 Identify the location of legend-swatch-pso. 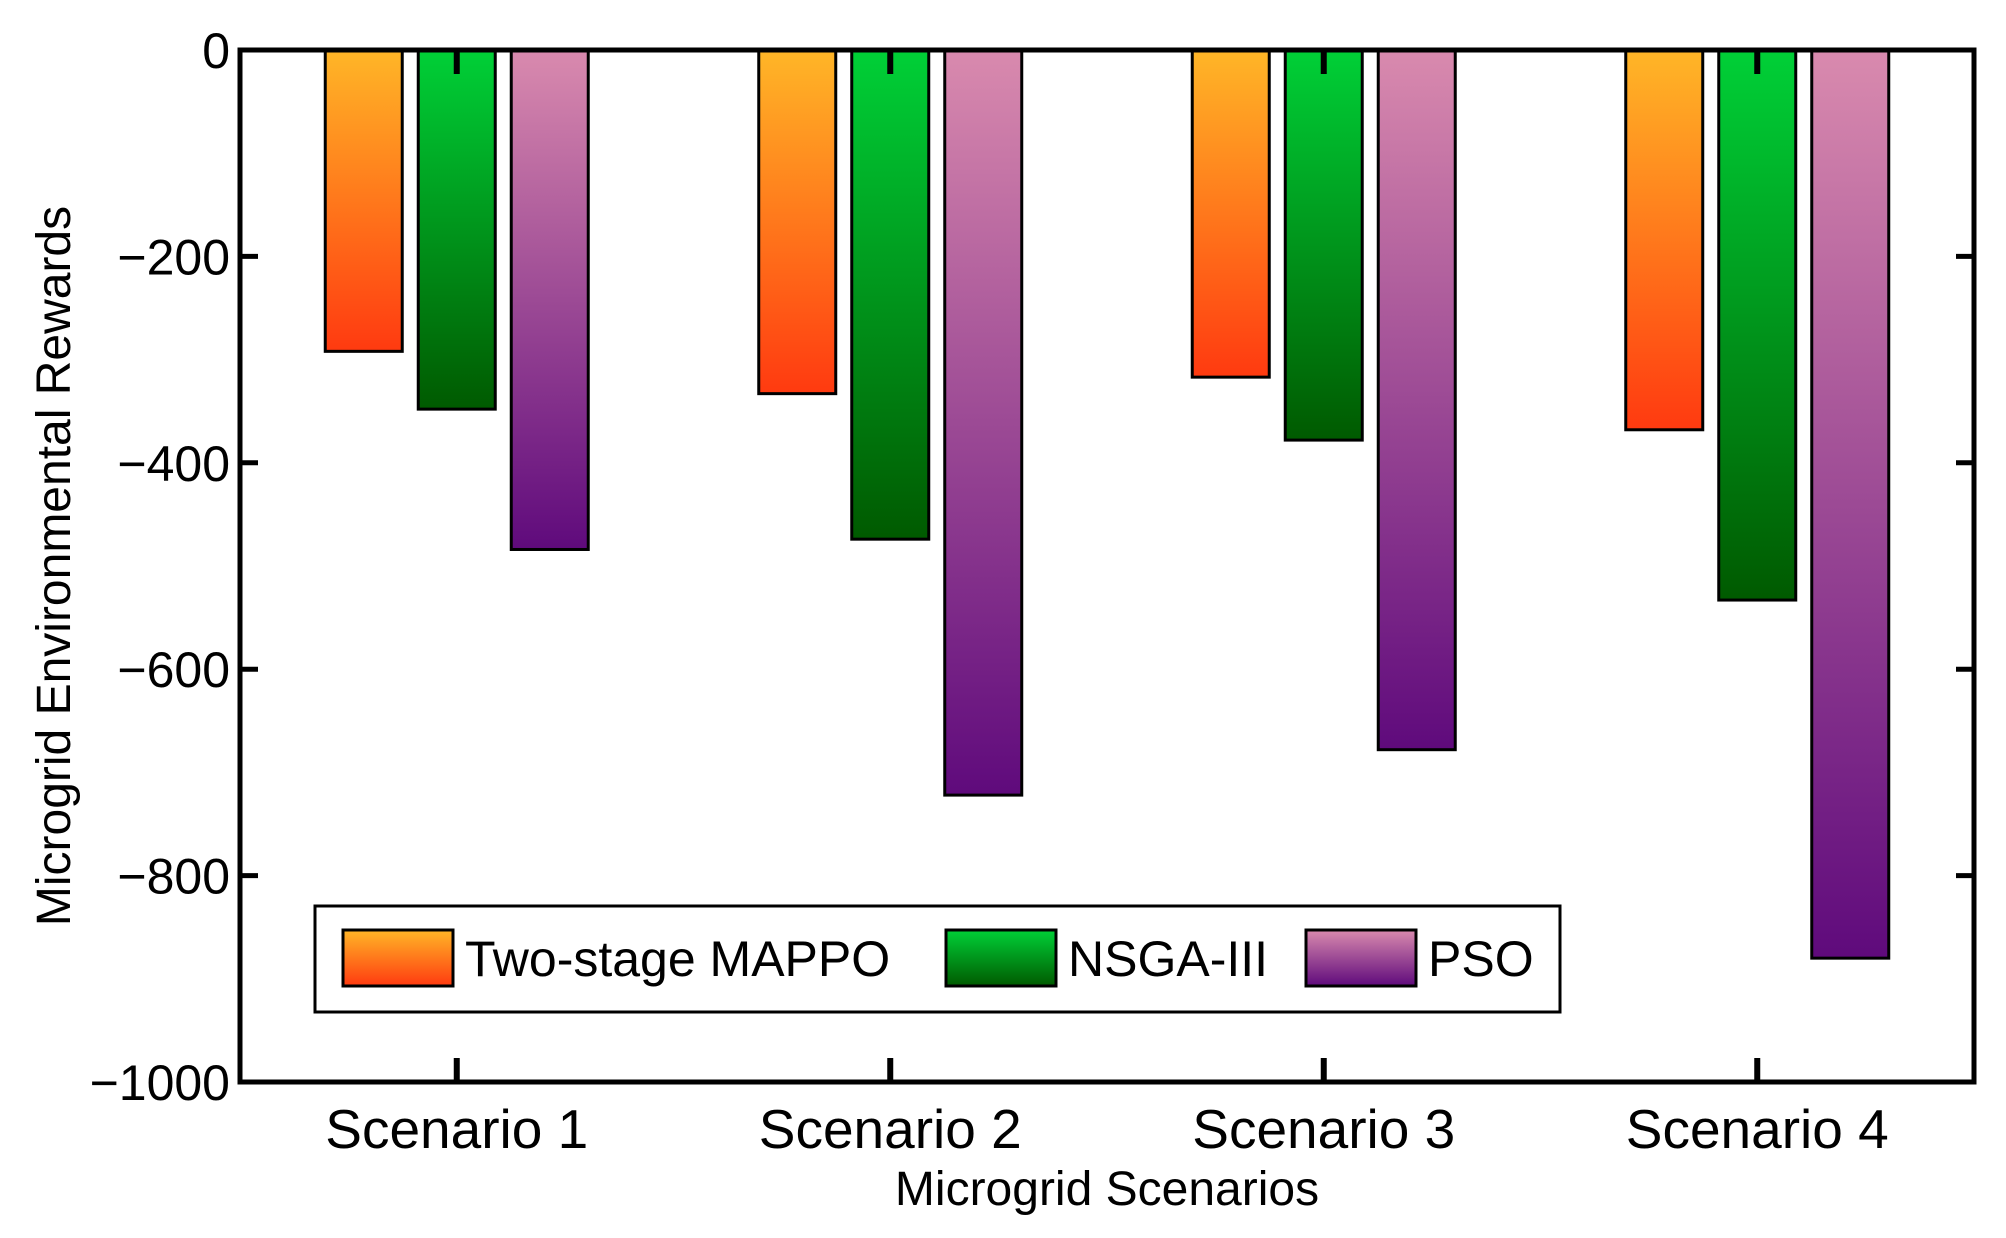
(1361, 958).